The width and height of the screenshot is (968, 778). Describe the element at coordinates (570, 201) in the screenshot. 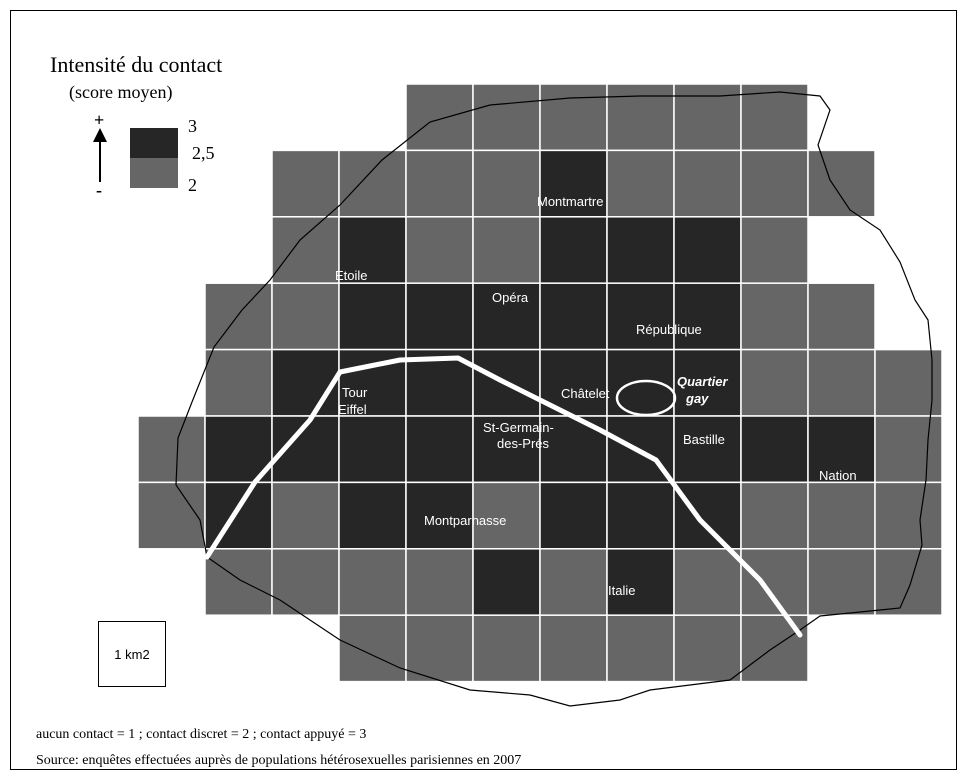

I see `place-label-montmartre: Montmartre` at that location.